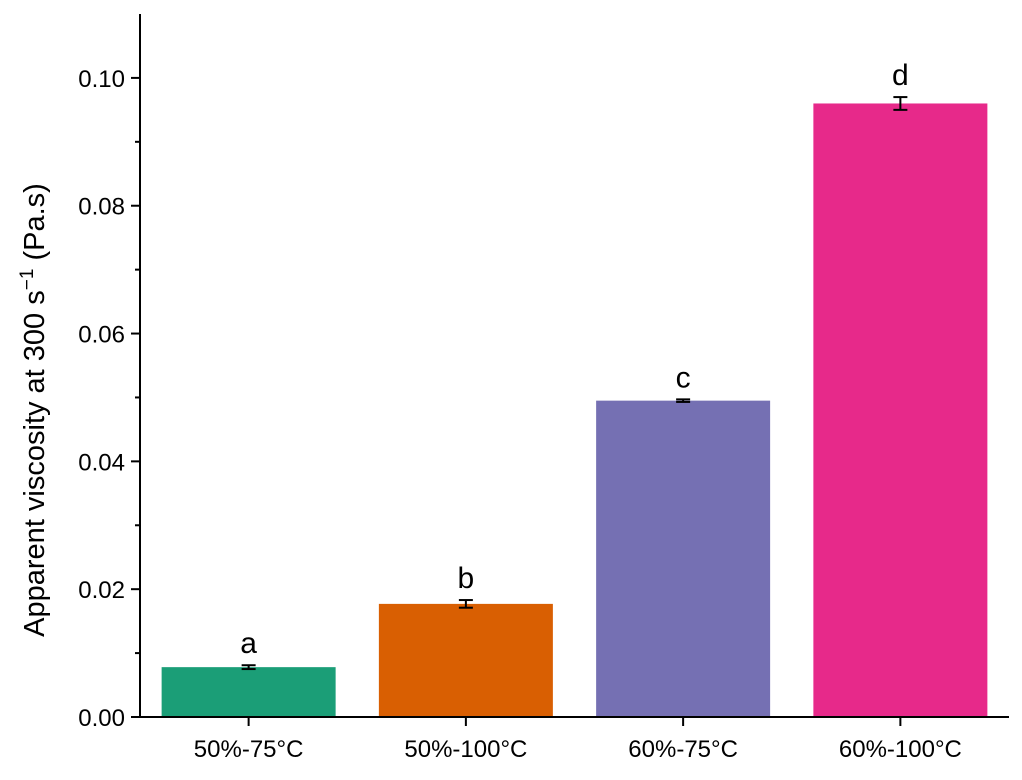  I want to click on y-tick-label-3: 0.04, so click(101, 462).